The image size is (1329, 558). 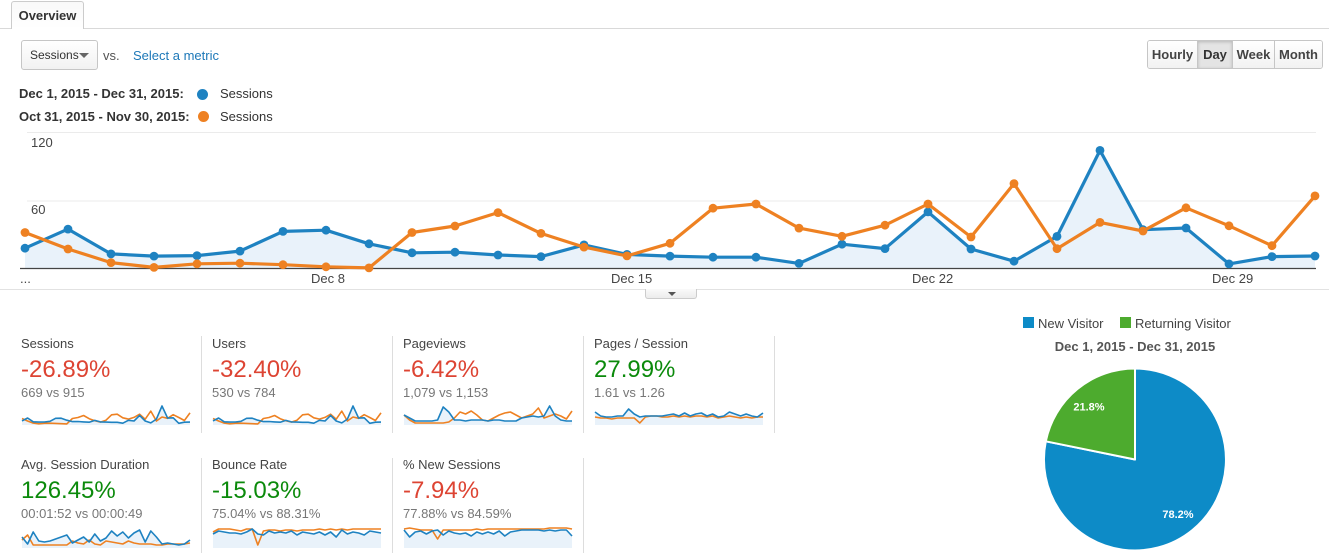 What do you see at coordinates (1088, 408) in the screenshot?
I see `svg-text: 21.8%` at bounding box center [1088, 408].